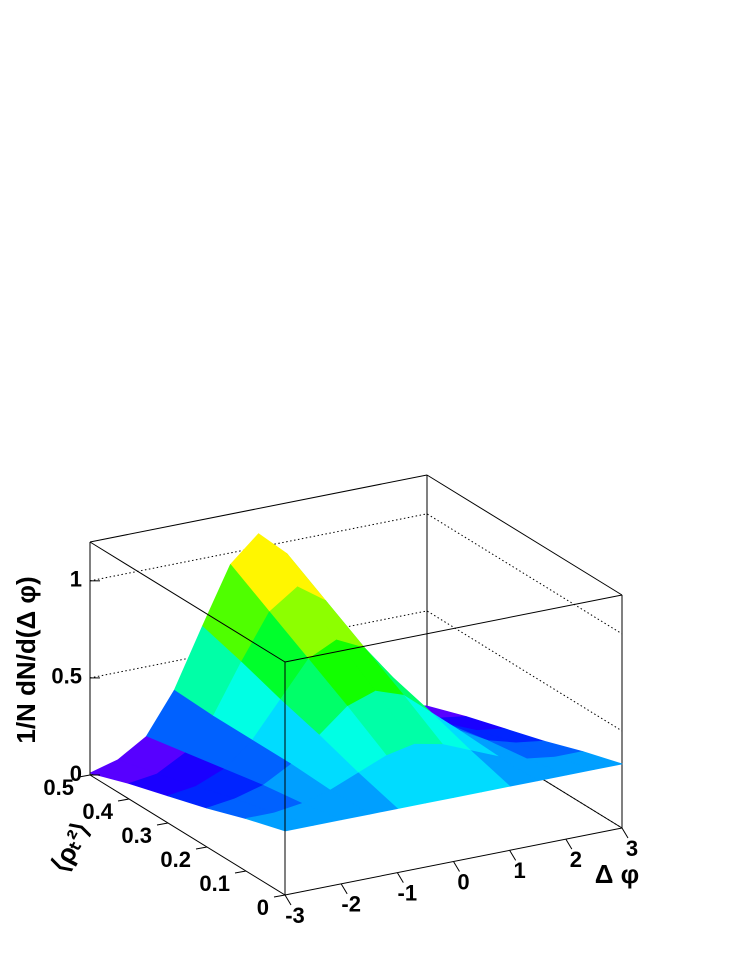 The image size is (747, 967). I want to click on x-tick-label: 2, so click(576, 859).